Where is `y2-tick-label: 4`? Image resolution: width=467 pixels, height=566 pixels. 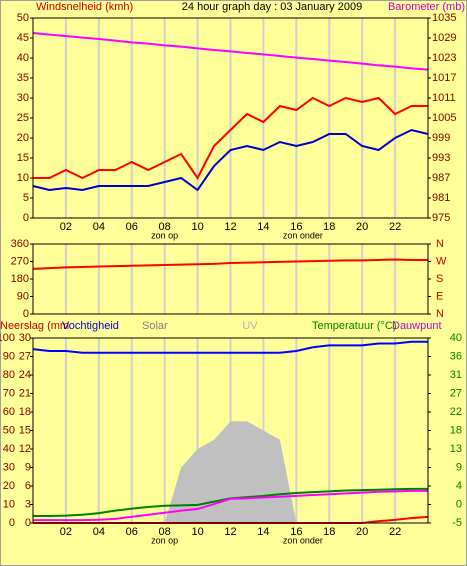
y2-tick-label: 4 is located at coordinates (459, 486).